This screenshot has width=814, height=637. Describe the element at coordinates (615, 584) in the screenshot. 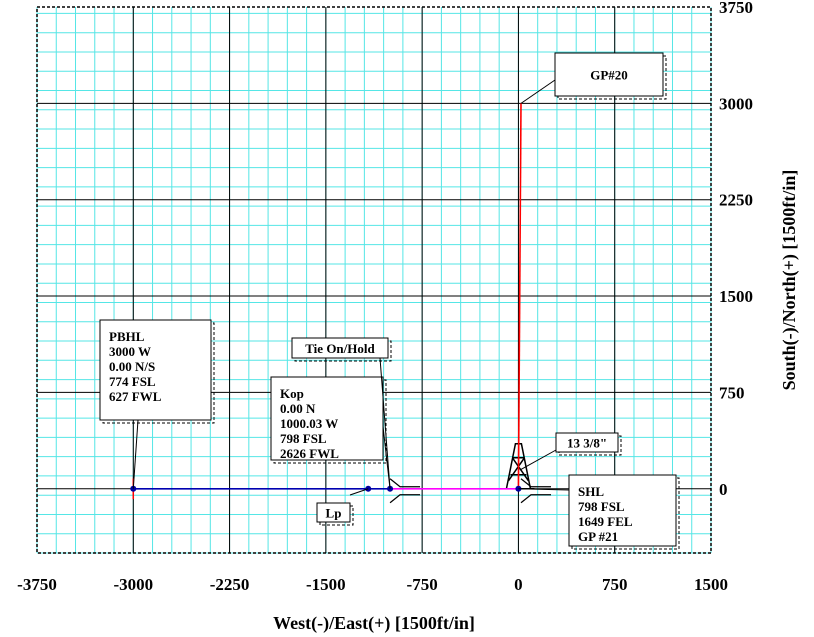

I see `x-tick-label: 750` at that location.